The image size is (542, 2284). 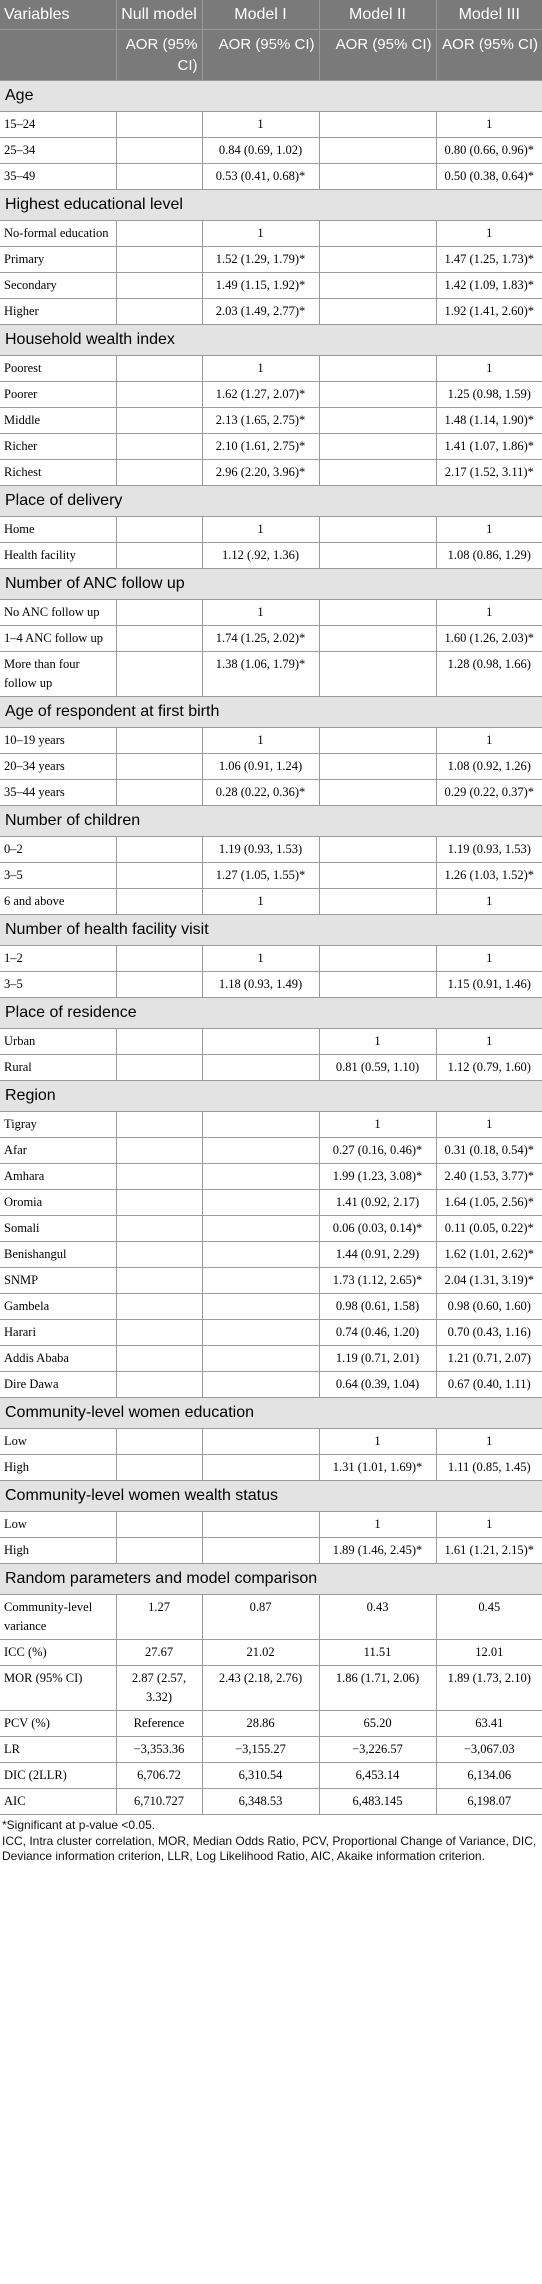 What do you see at coordinates (58, 1749) in the screenshot?
I see `row-label: LR` at bounding box center [58, 1749].